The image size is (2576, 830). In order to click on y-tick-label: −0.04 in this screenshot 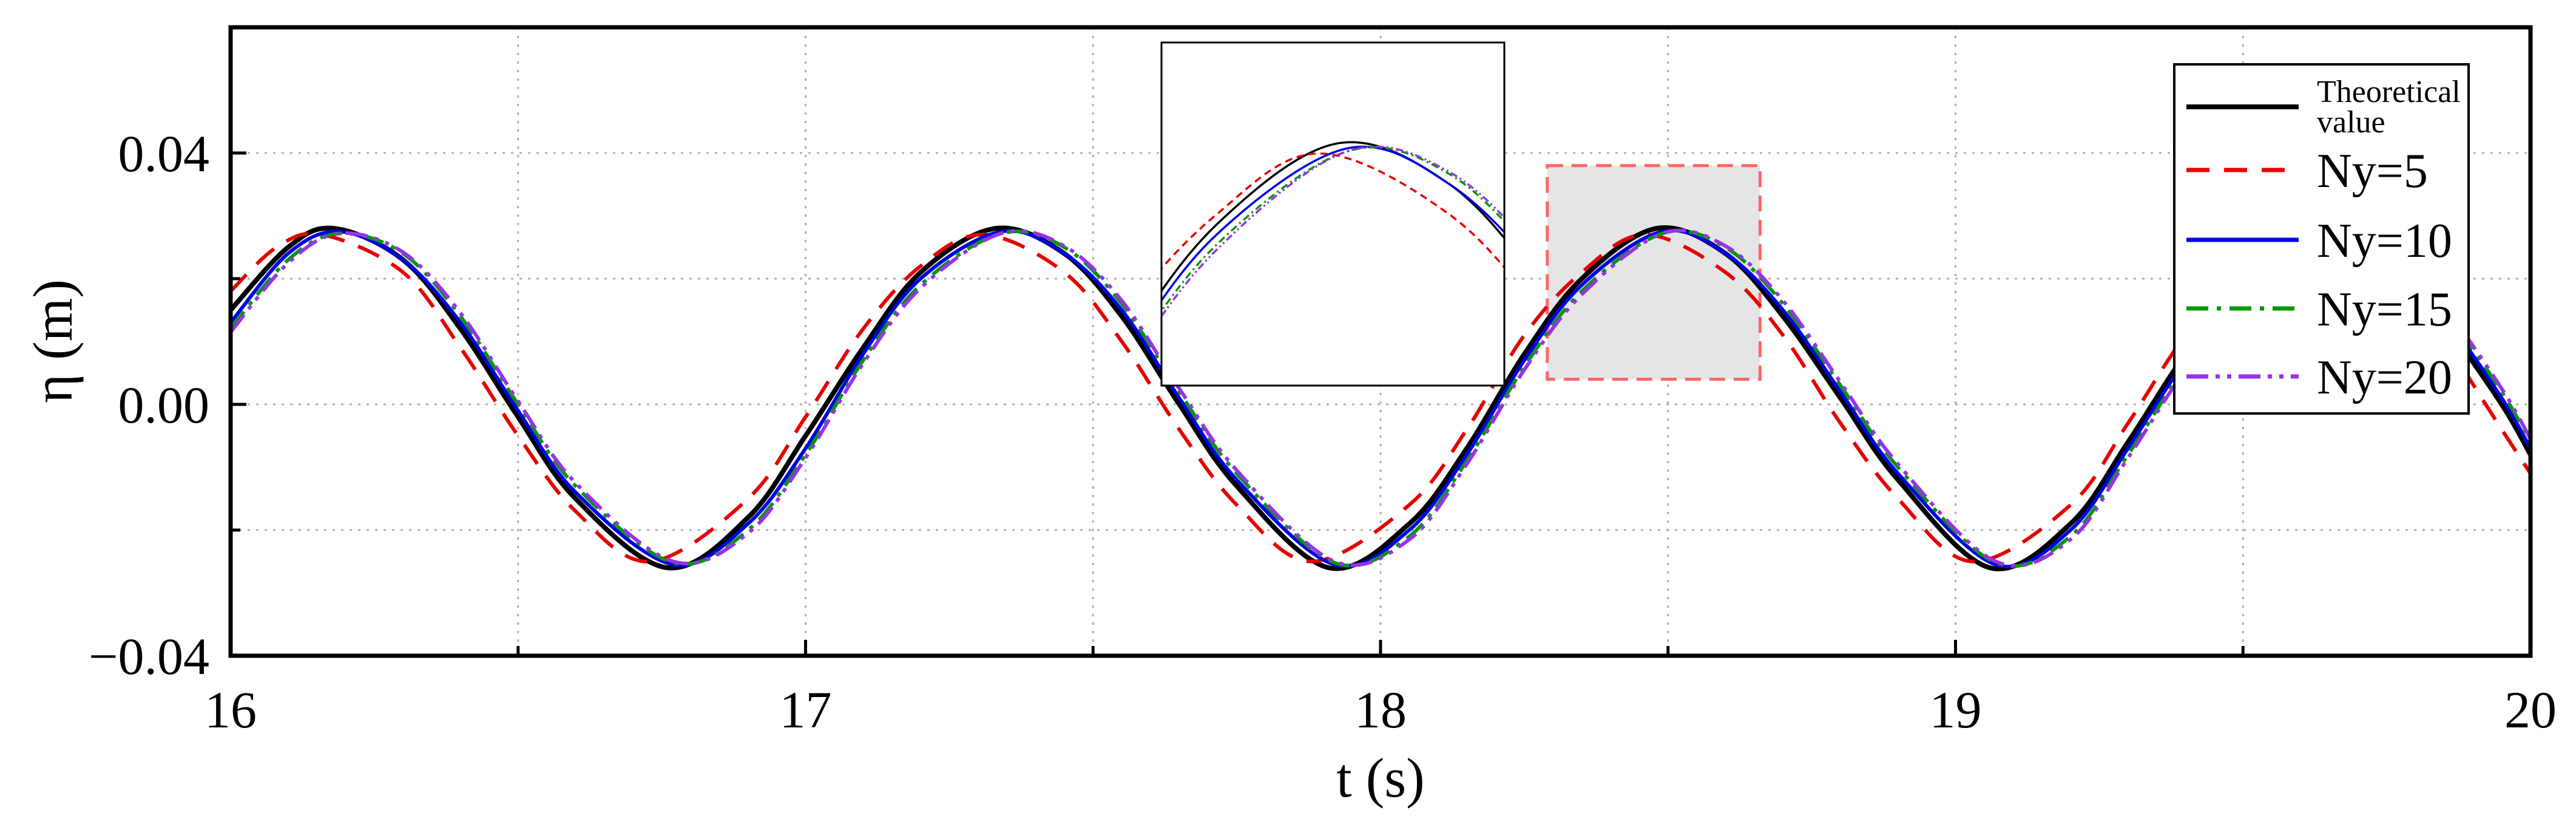, I will do `click(149, 656)`.